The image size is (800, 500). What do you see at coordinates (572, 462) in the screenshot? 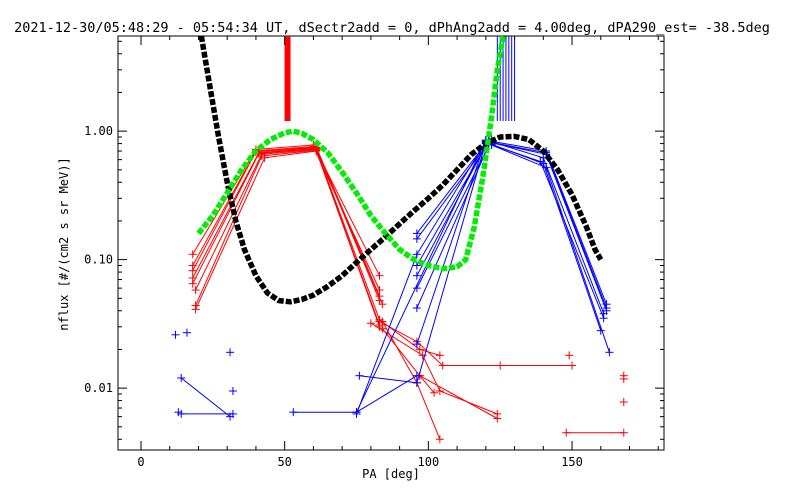
I see `x-tick-label: 150` at bounding box center [572, 462].